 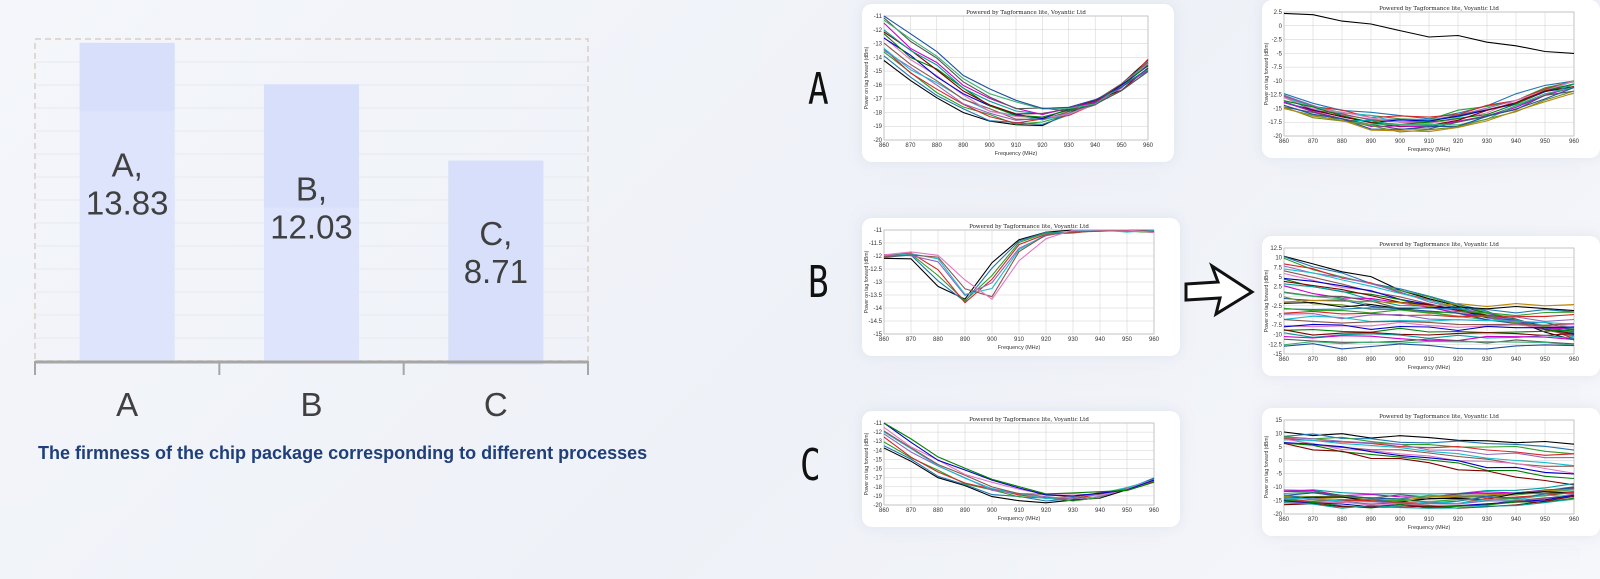 What do you see at coordinates (876, 244) in the screenshot?
I see `y-tick-label: -11.5` at bounding box center [876, 244].